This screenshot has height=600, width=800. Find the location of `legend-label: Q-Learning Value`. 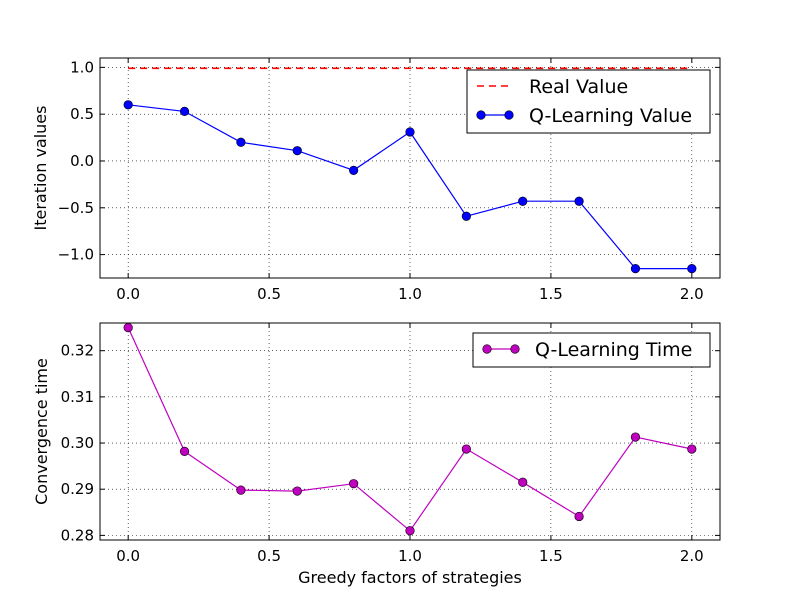

legend-label: Q-Learning Value is located at coordinates (610, 116).